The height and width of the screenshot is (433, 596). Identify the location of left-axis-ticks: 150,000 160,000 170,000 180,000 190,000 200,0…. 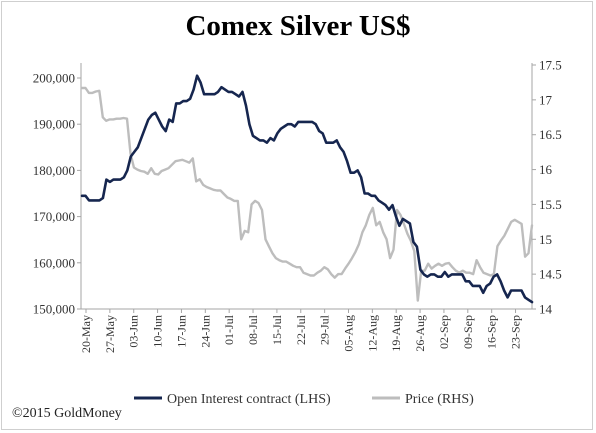
(57, 194).